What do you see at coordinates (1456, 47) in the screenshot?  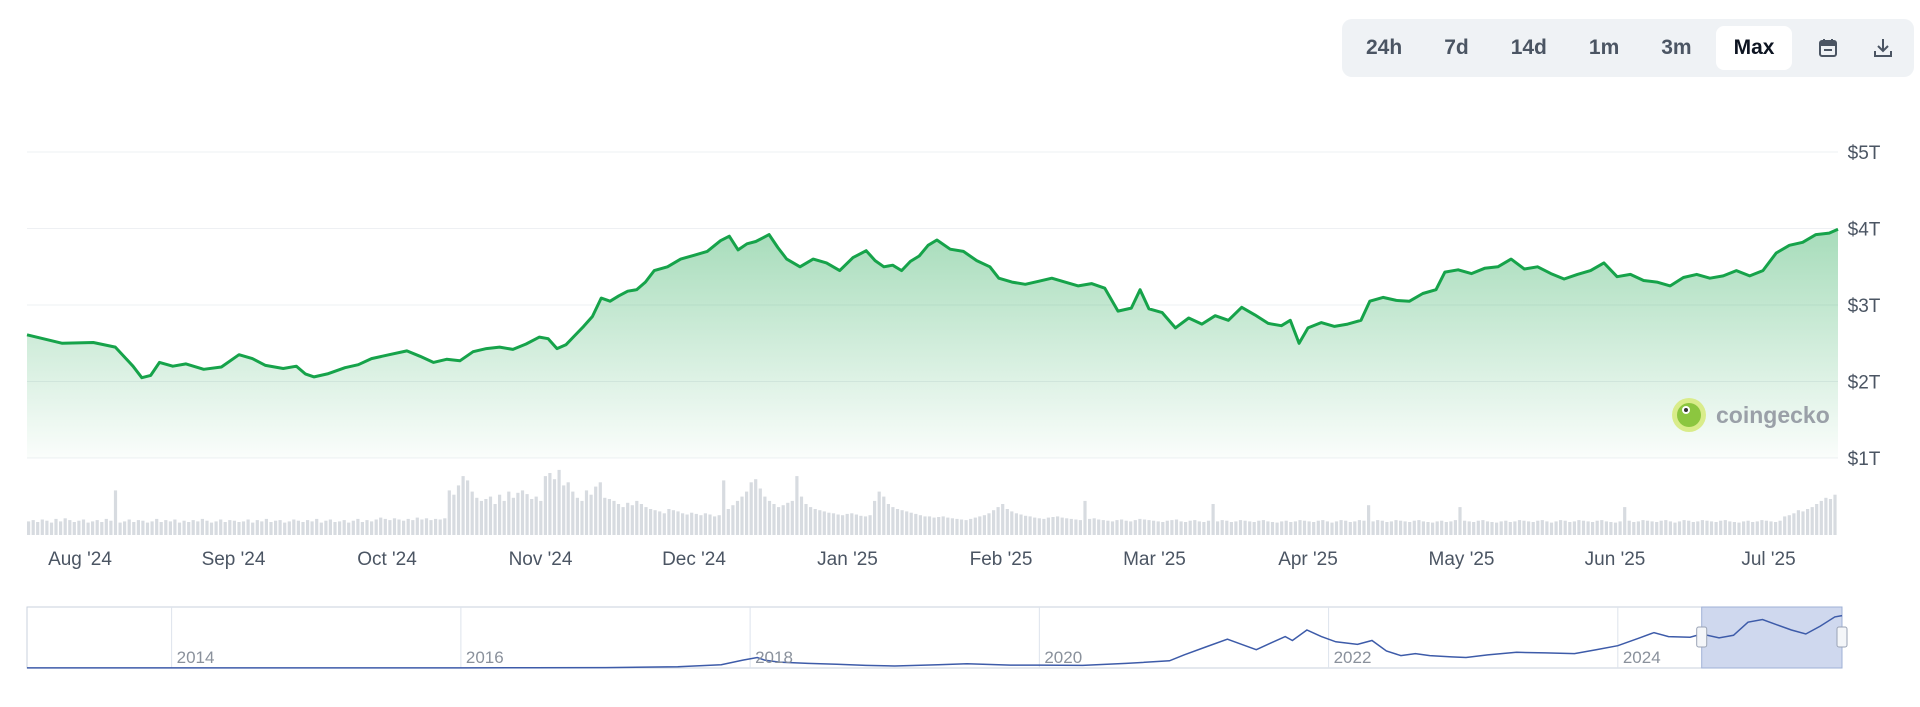 I see `range-7d-button: 7d` at bounding box center [1456, 47].